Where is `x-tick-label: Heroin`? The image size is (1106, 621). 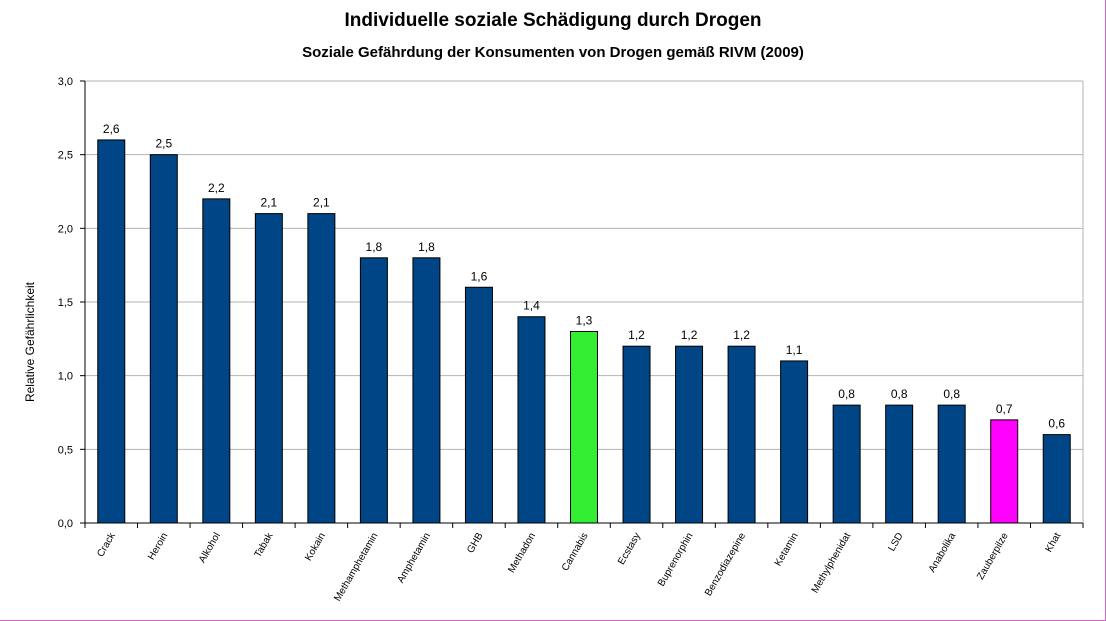
x-tick-label: Heroin is located at coordinates (158, 546).